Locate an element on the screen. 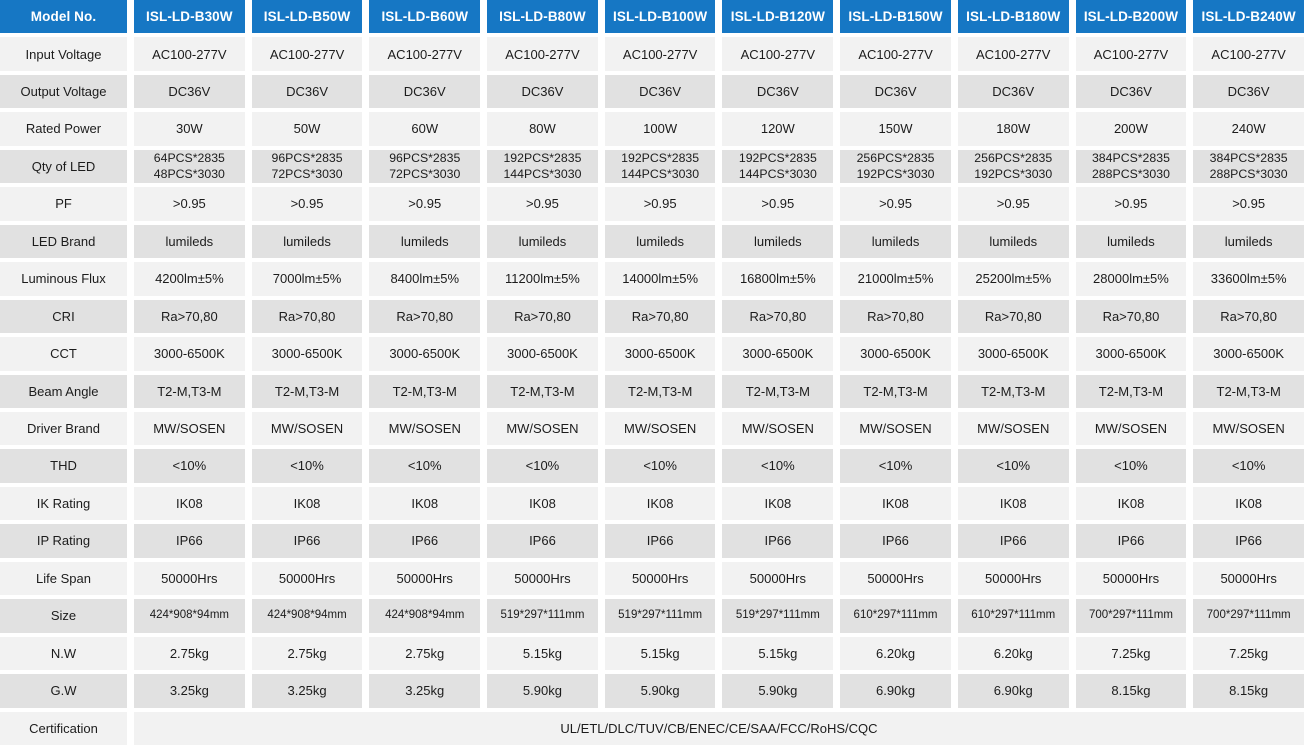 The image size is (1304, 745). row-label-rated-power: Rated Power is located at coordinates (63, 129).